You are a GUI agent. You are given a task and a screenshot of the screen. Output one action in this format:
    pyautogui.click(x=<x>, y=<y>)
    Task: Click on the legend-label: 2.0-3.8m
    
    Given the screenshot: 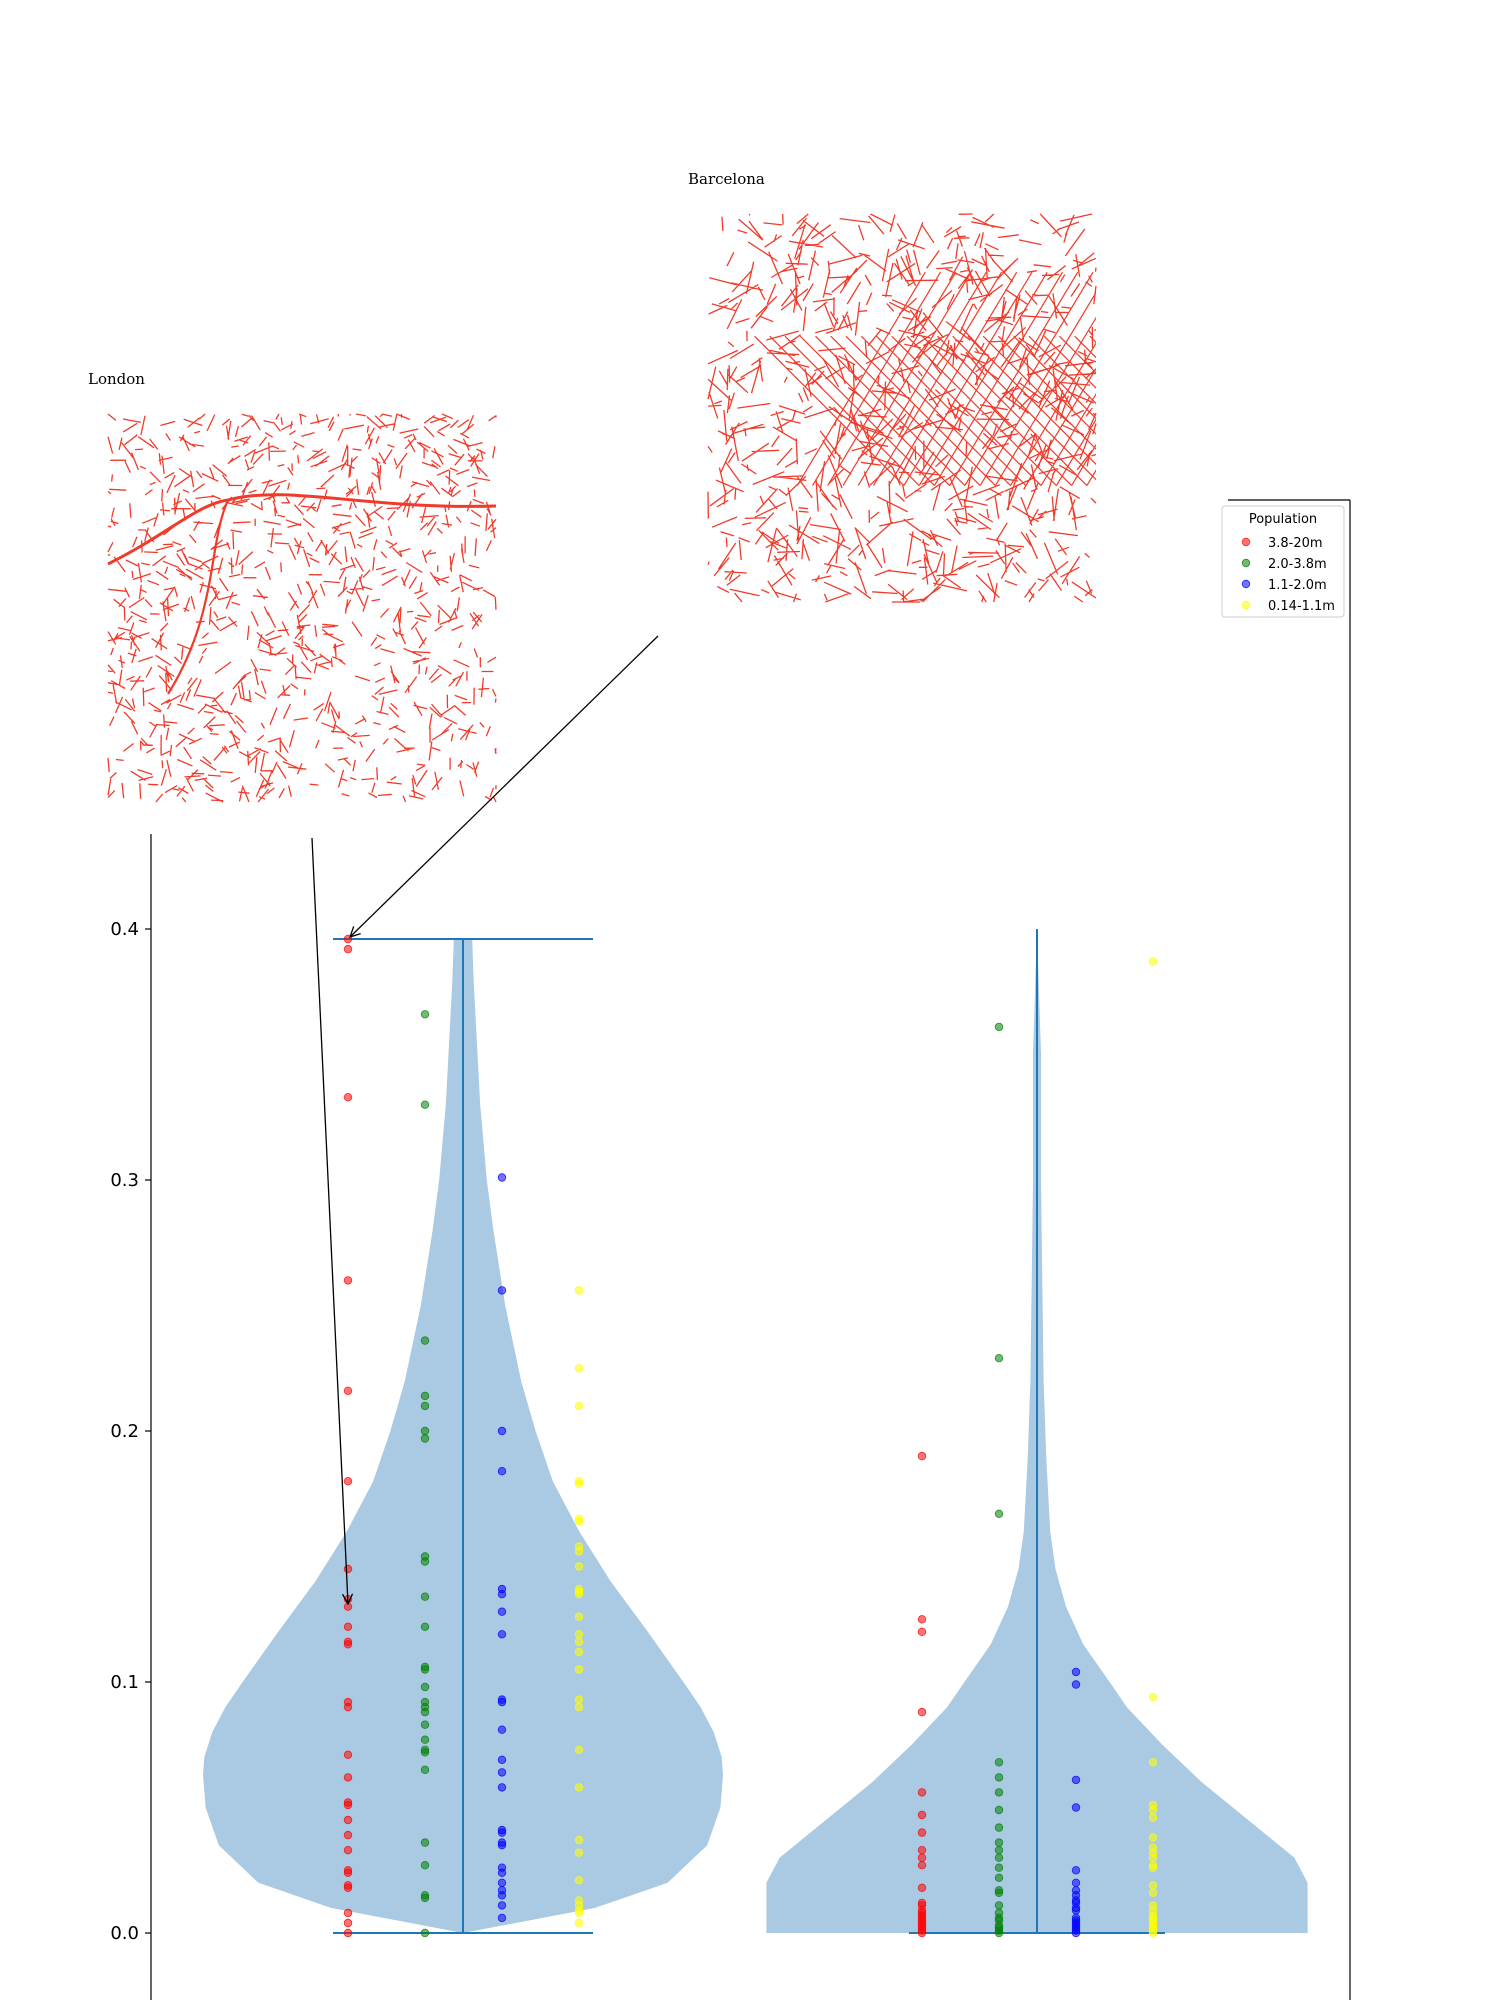 What is the action you would take?
    pyautogui.click(x=1297, y=564)
    